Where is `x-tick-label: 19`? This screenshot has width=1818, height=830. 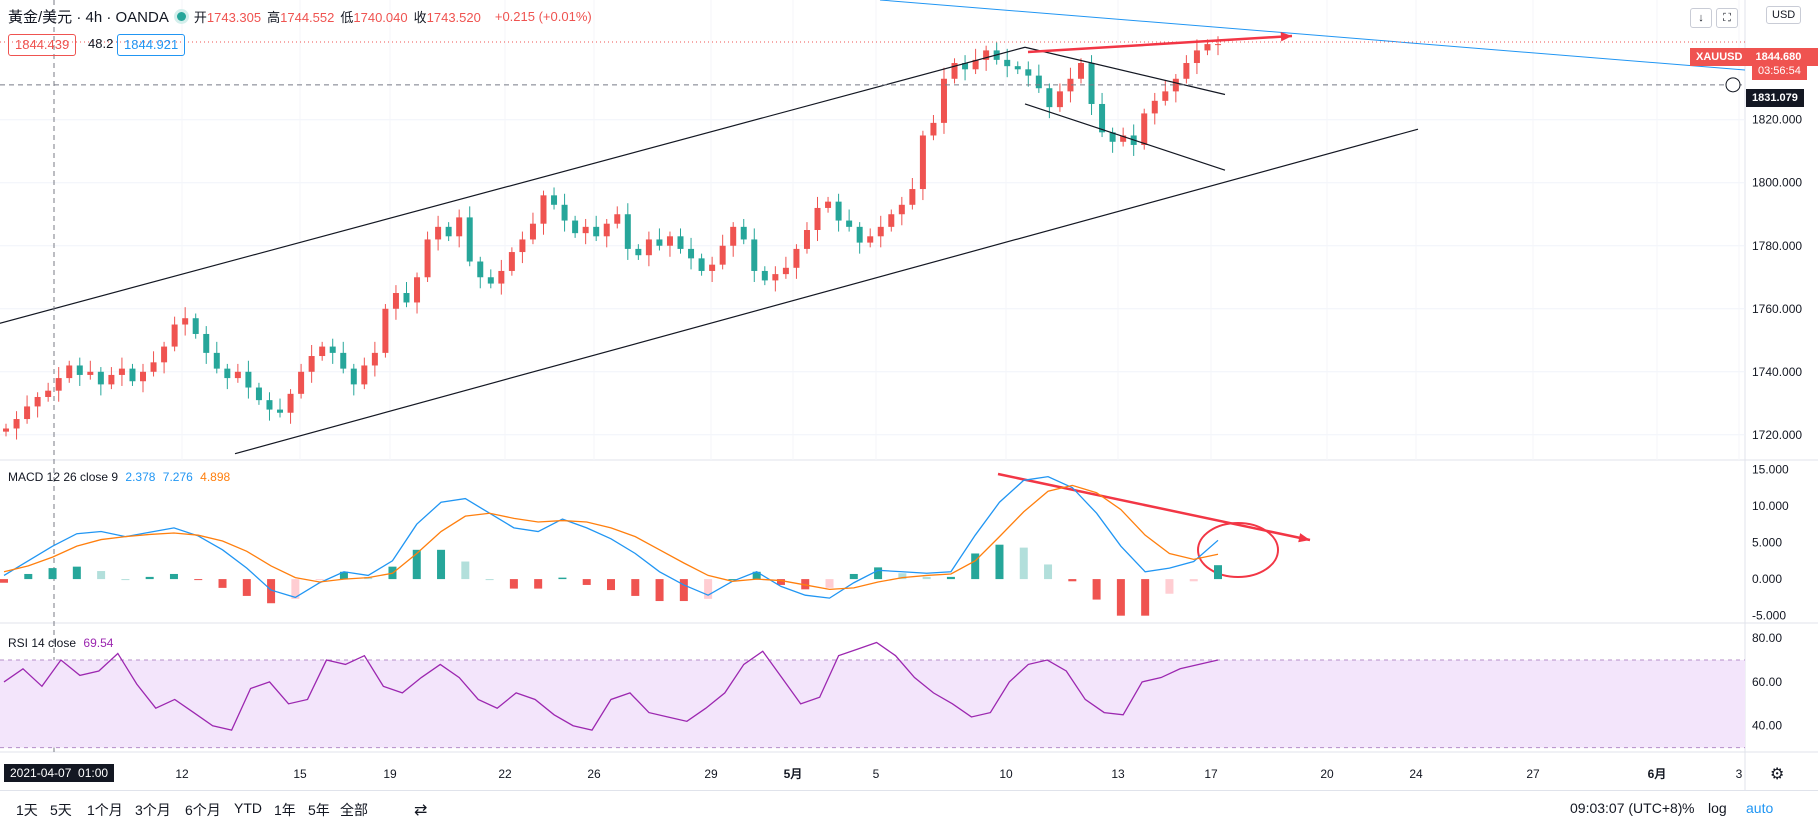
x-tick-label: 19 is located at coordinates (390, 774).